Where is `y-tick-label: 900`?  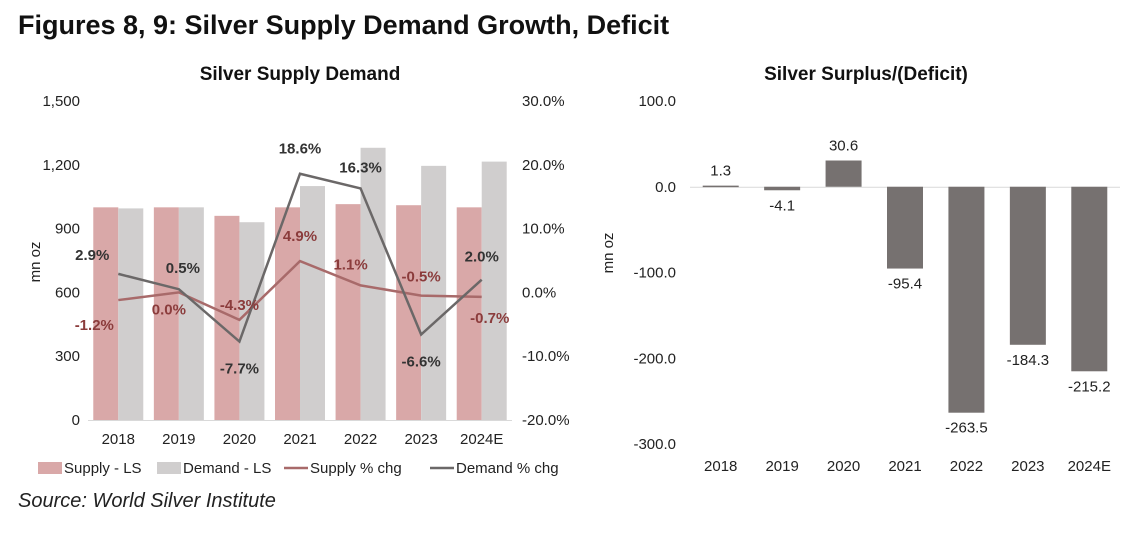
y-tick-label: 900 is located at coordinates (67, 229).